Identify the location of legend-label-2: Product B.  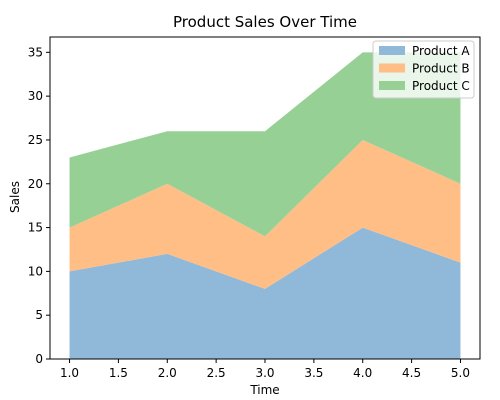
(441, 69).